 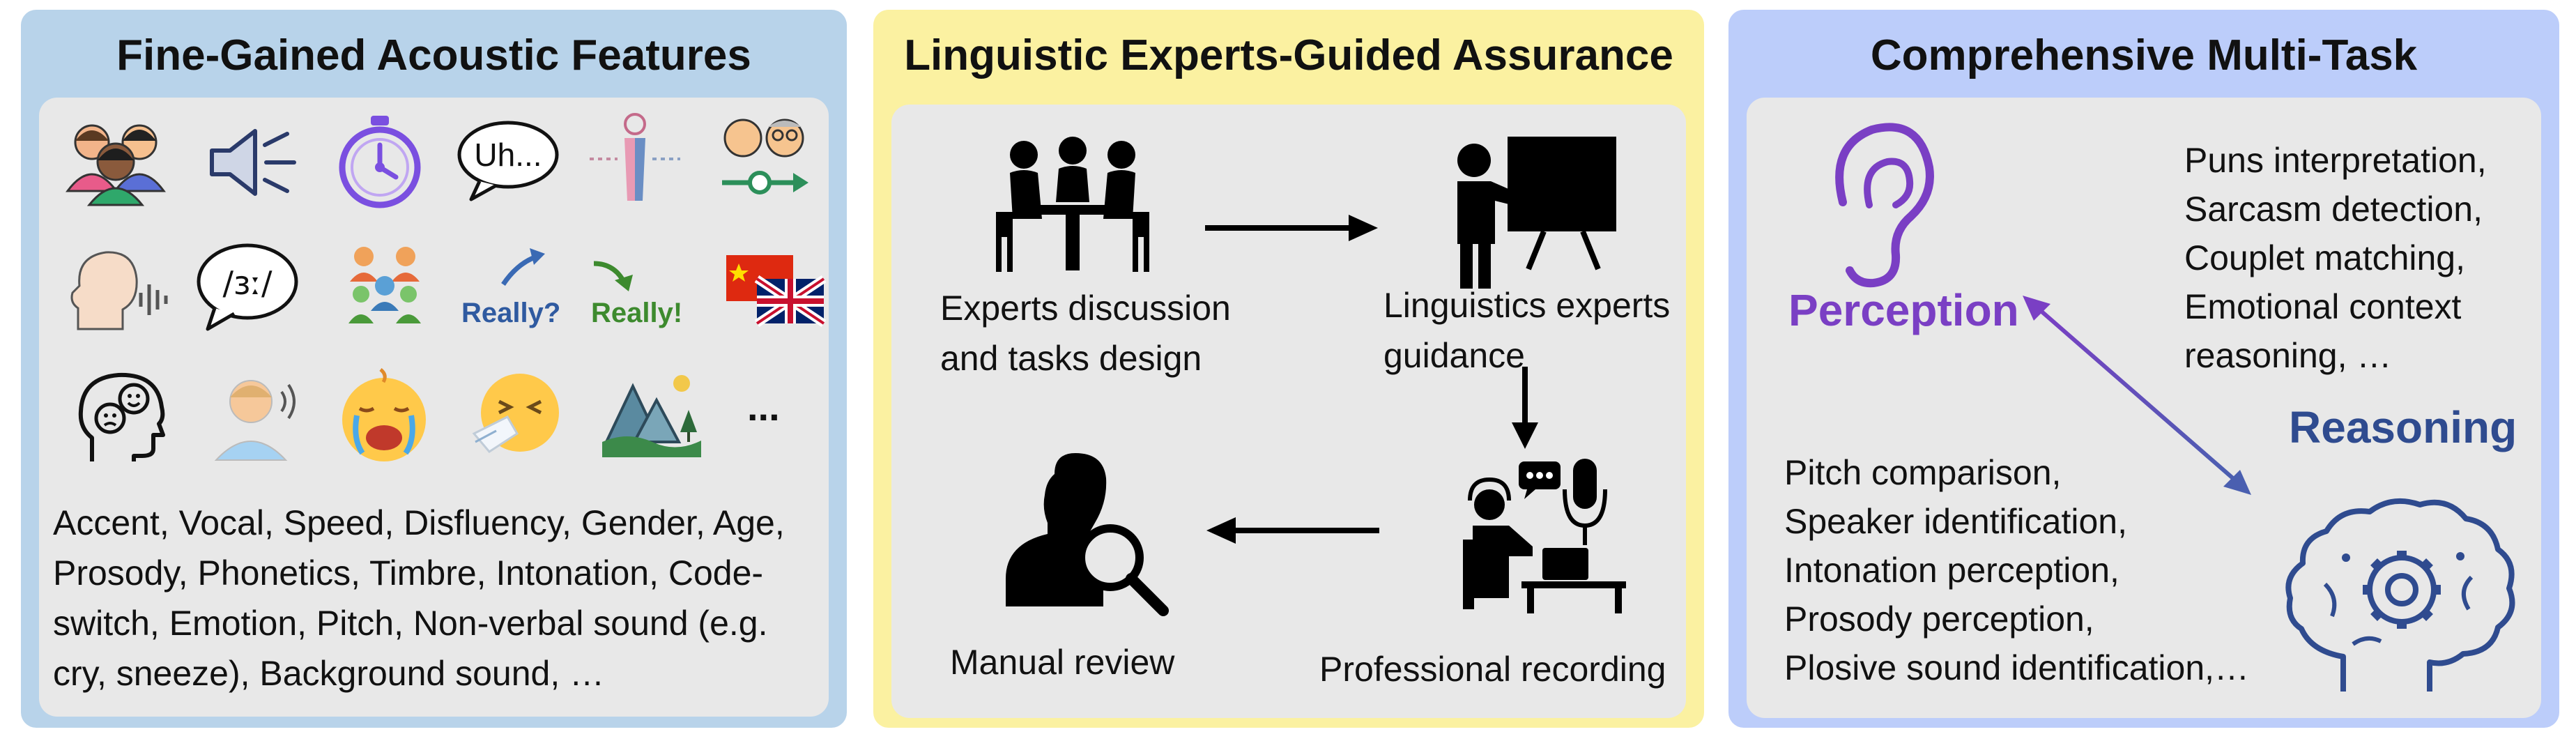 I want to click on multi-task-title: Comprehensive Multi-Task, so click(x=2144, y=55).